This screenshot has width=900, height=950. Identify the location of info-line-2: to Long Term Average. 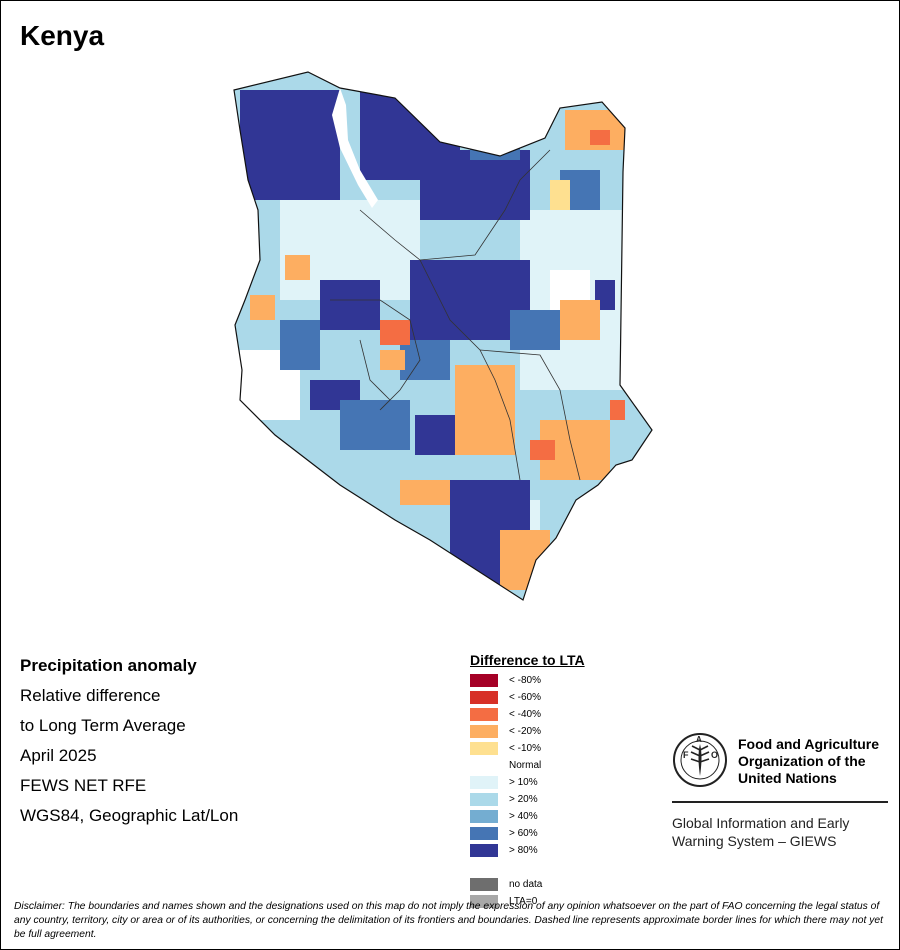
(103, 725).